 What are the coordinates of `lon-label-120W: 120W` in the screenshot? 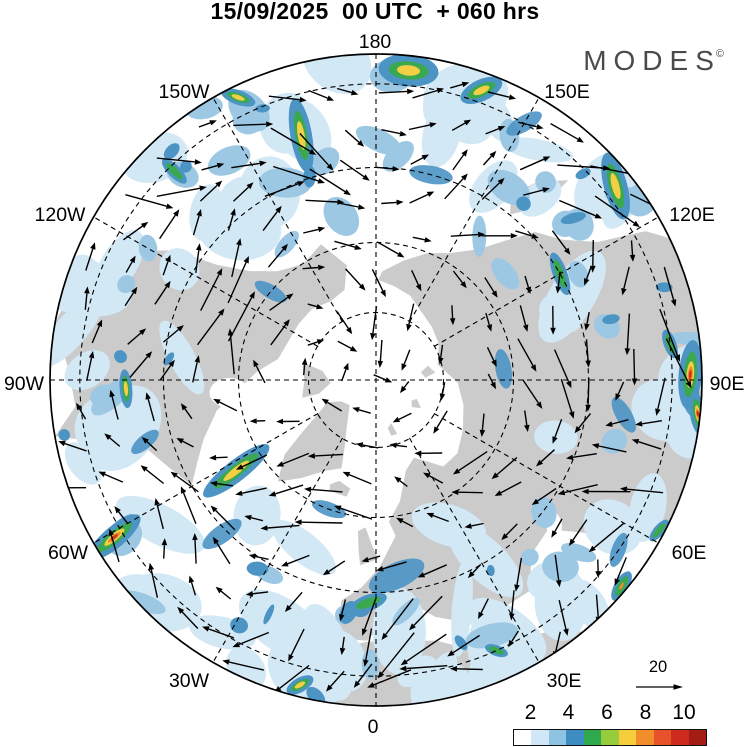 It's located at (61, 215).